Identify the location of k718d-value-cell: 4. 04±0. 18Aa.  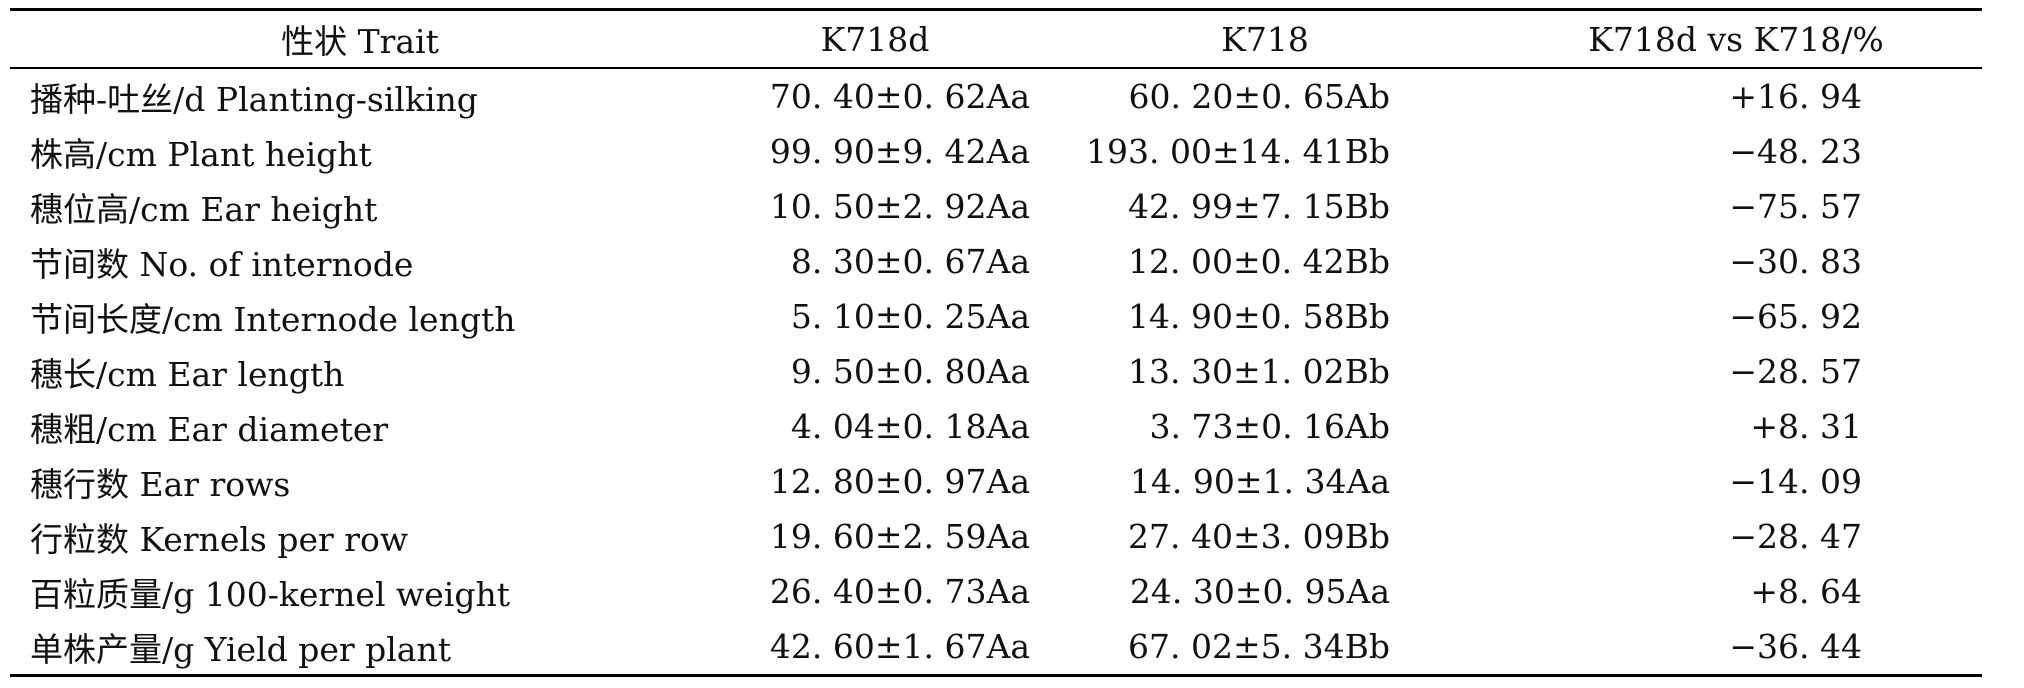
(910, 426).